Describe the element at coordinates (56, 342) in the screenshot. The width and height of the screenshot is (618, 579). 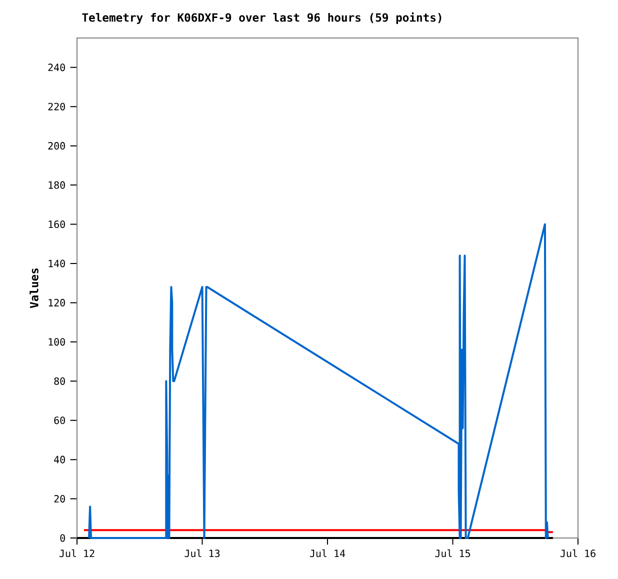
I see `y-tick-label: 100` at that location.